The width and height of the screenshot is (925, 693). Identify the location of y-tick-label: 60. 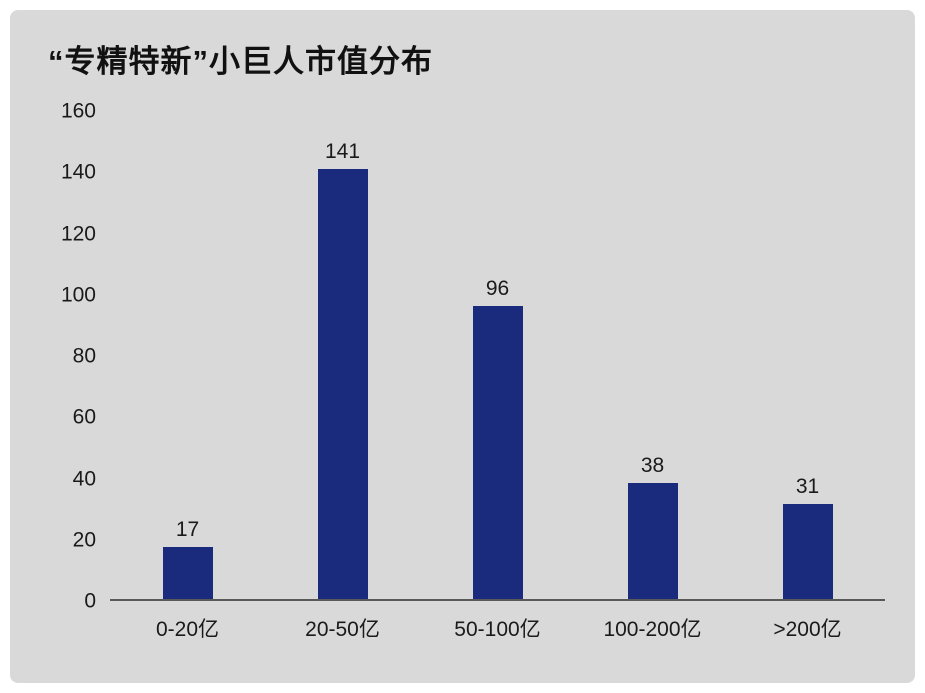
(84, 417).